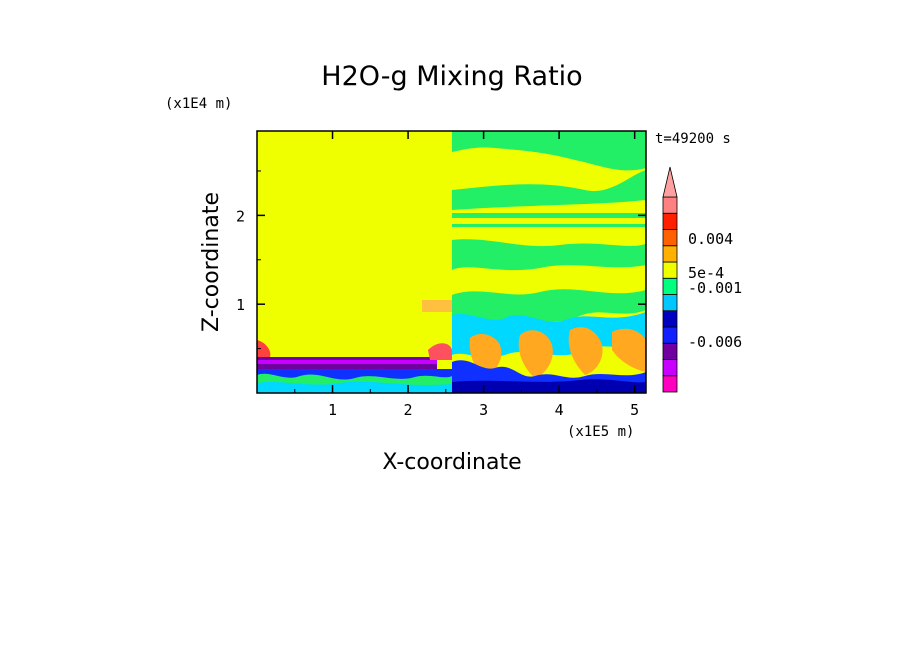  Describe the element at coordinates (600, 432) in the screenshot. I see `x-unit-label: (x1E5 m)` at that location.